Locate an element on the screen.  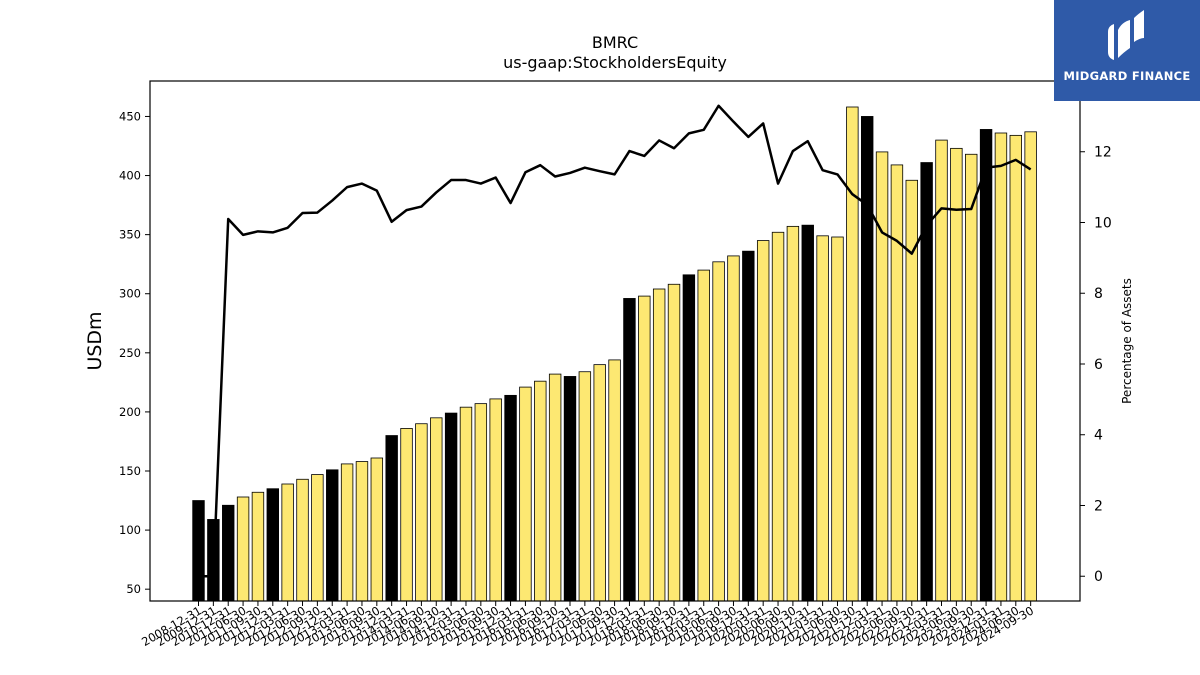
brand-logo: MIDGARD FINANCE is located at coordinates (1127, 50).